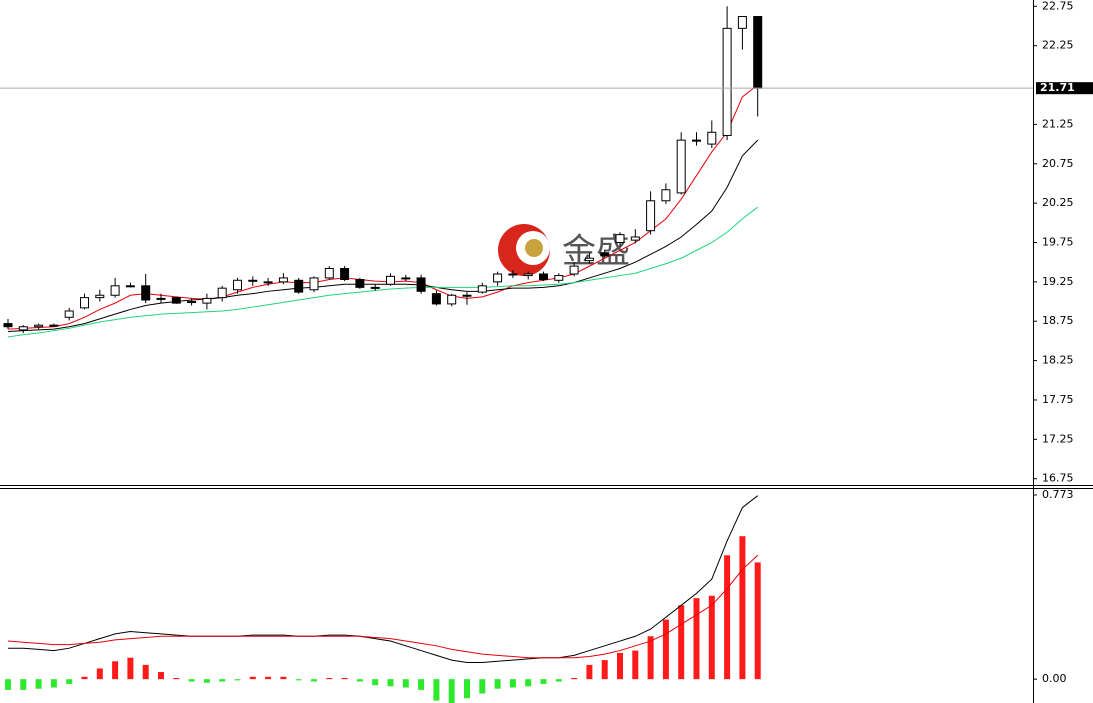  I want to click on y-tick-label: 18.75, so click(1058, 320).